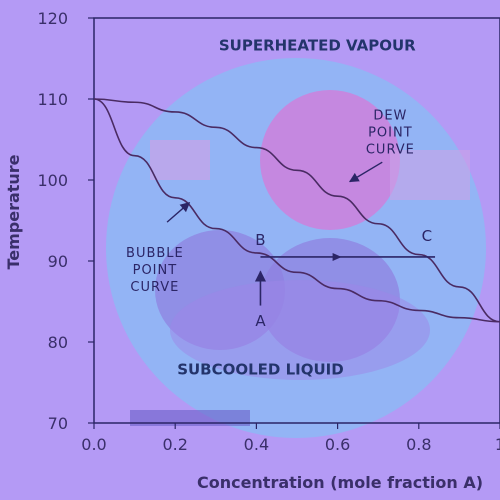  Describe the element at coordinates (13, 211) in the screenshot. I see `y-axis-title: Temperature` at that location.